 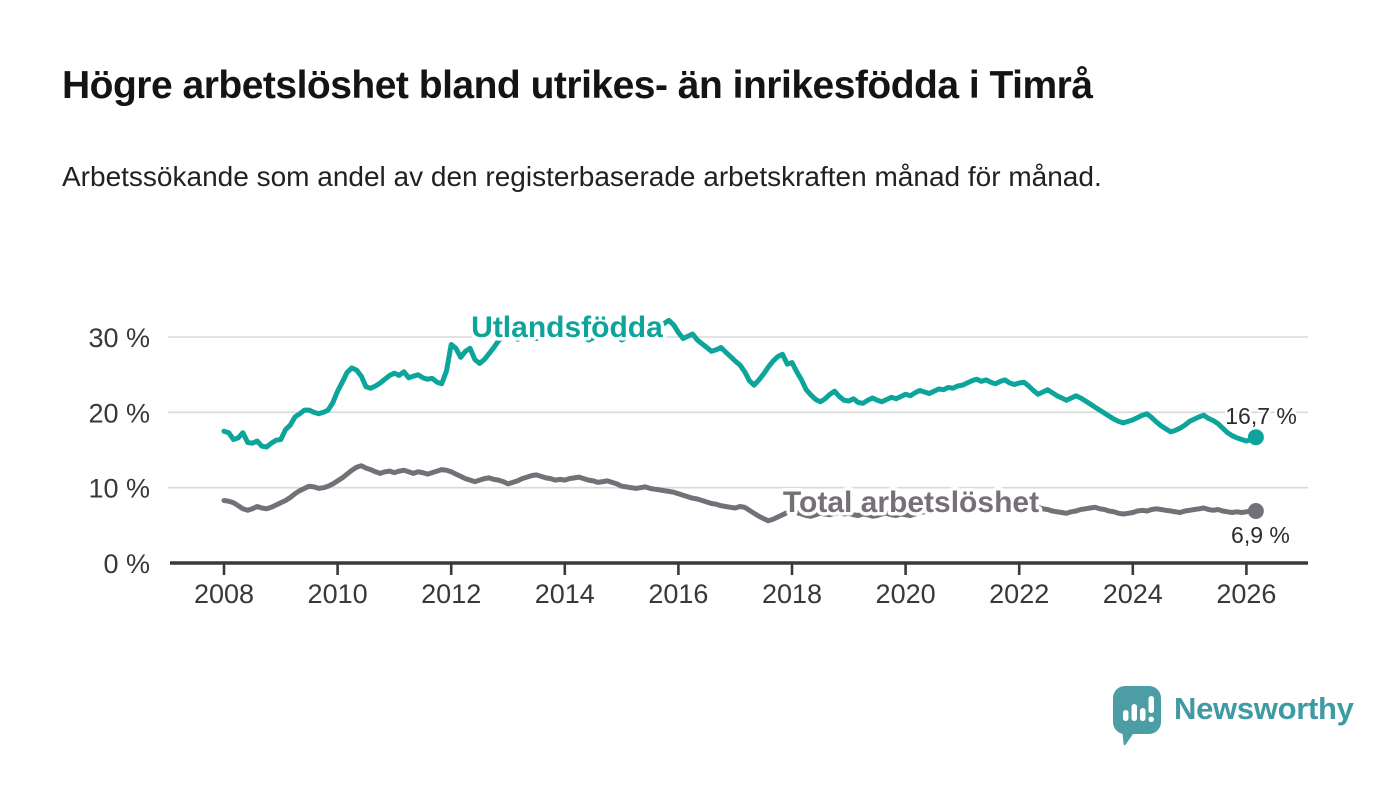 What do you see at coordinates (1264, 708) in the screenshot?
I see `brand-name: Newsworthy` at bounding box center [1264, 708].